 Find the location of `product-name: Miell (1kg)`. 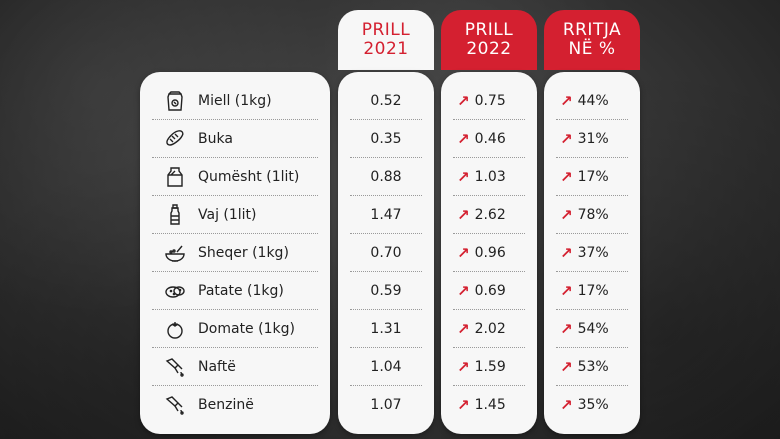

product-name: Miell (1kg) is located at coordinates (235, 101).